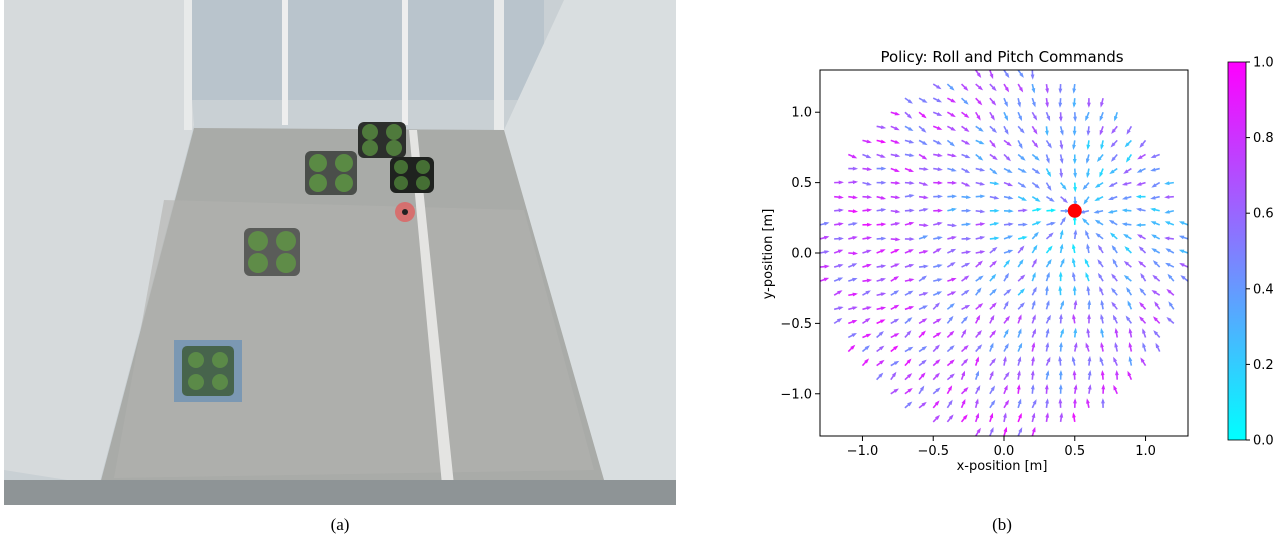  What do you see at coordinates (801, 183) in the screenshot?
I see `y-tick-label: 0.5` at bounding box center [801, 183].